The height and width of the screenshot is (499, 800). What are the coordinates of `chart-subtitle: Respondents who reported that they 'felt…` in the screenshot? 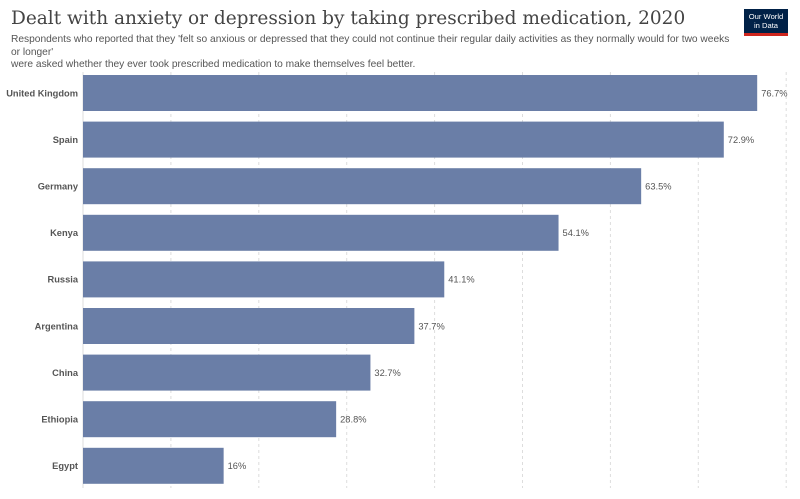 It's located at (371, 53).